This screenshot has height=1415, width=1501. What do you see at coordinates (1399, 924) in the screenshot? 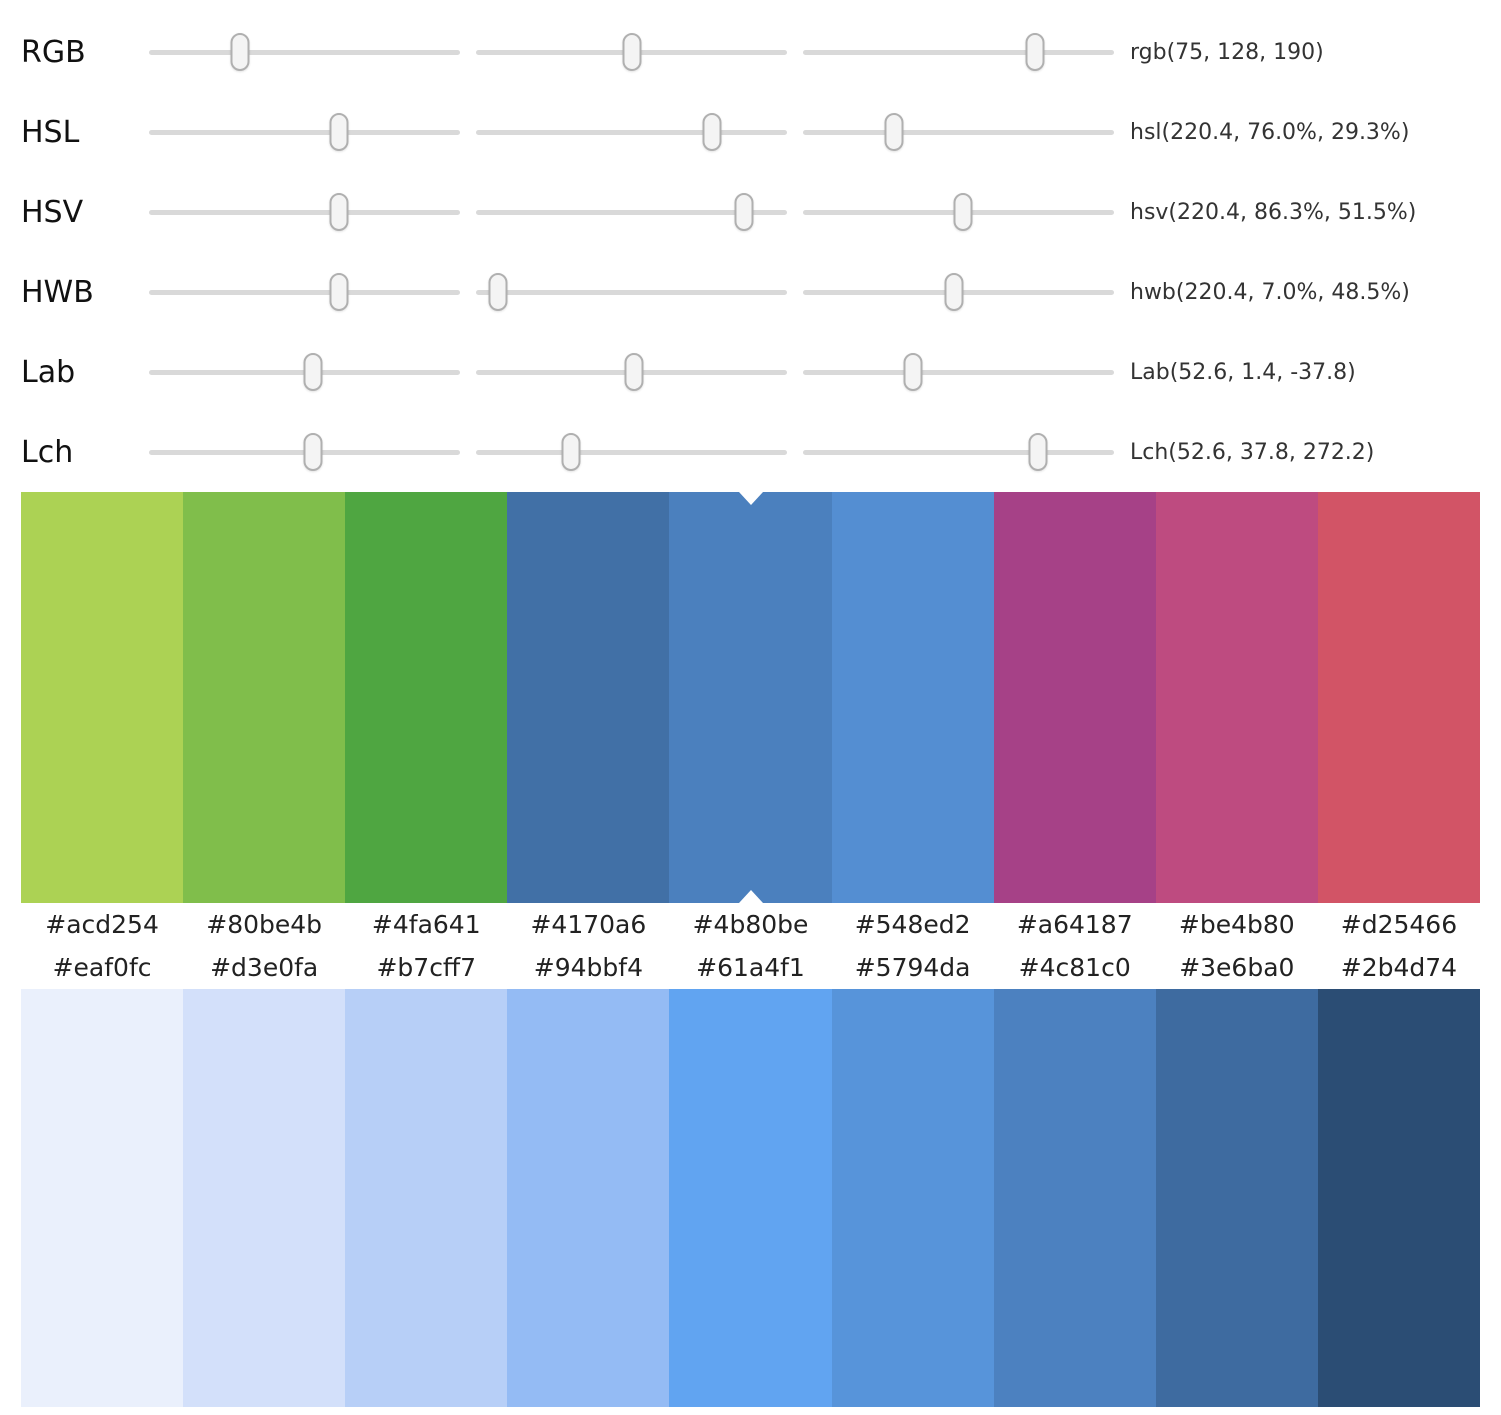
I see `hex-label: #d25466` at bounding box center [1399, 924].